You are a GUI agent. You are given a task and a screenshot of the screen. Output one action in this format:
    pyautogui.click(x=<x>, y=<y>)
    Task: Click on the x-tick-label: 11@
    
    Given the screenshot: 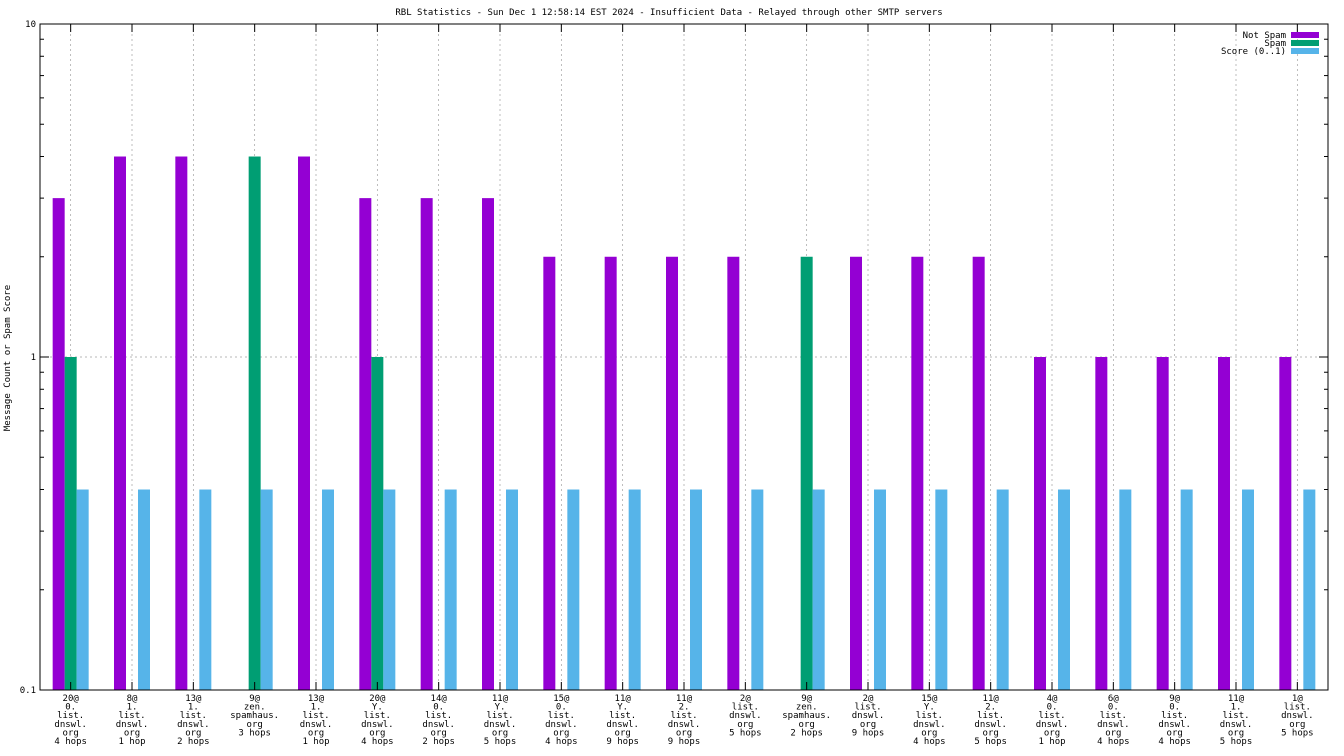 What is the action you would take?
    pyautogui.click(x=684, y=699)
    